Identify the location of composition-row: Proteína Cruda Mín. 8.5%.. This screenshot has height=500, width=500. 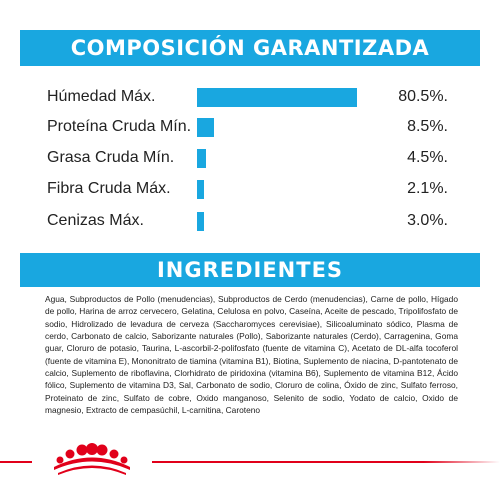
(250, 131).